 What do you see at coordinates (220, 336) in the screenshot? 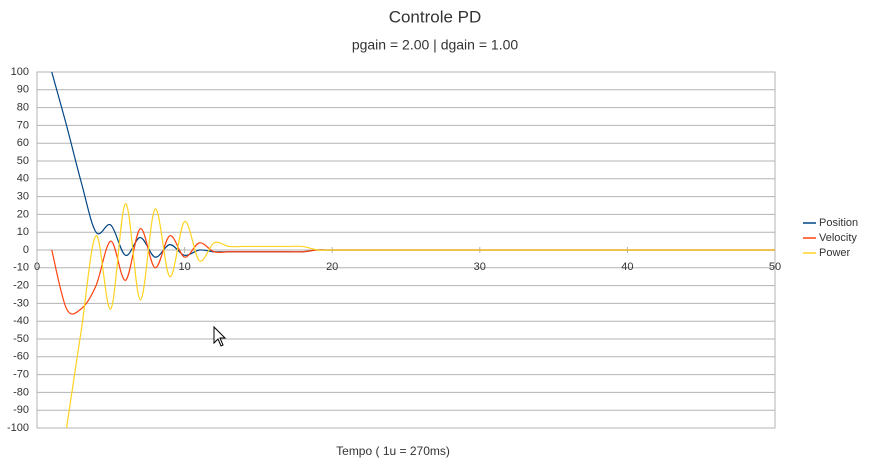
I see `mouse-cursor` at bounding box center [220, 336].